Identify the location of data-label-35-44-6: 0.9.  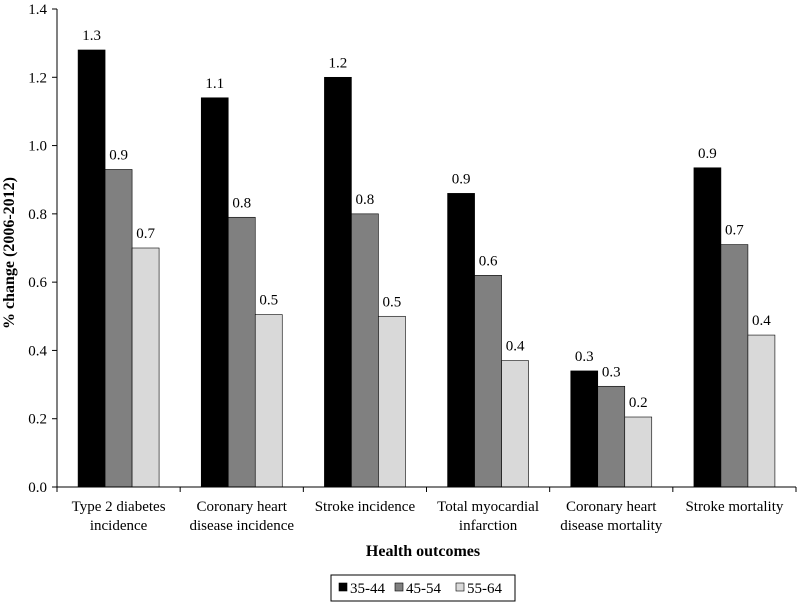
(707, 154).